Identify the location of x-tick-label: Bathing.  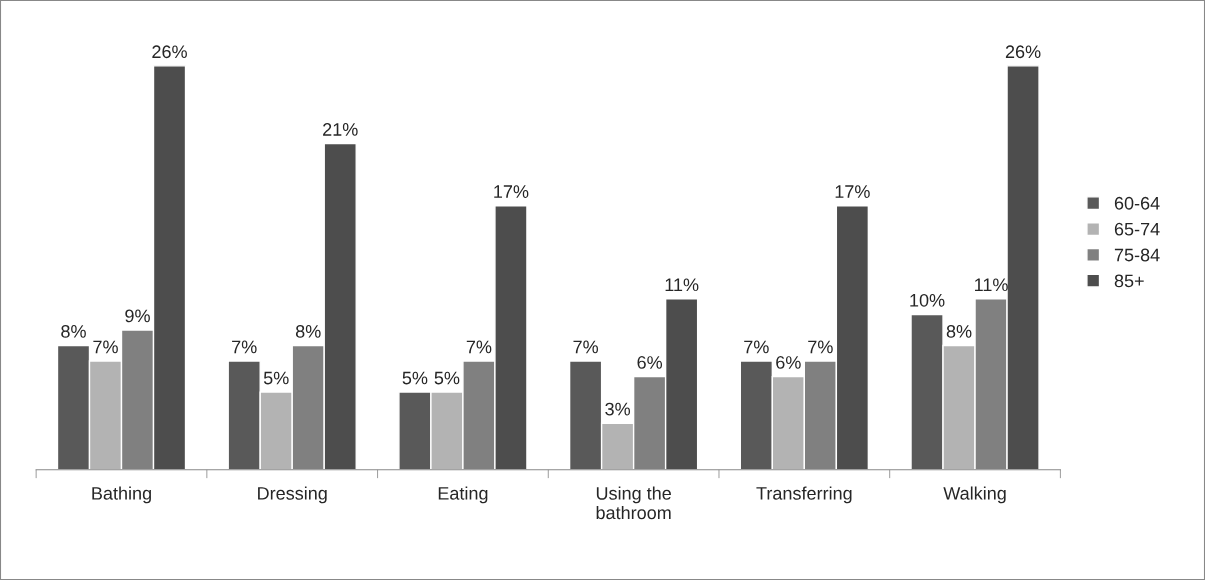
(121, 495).